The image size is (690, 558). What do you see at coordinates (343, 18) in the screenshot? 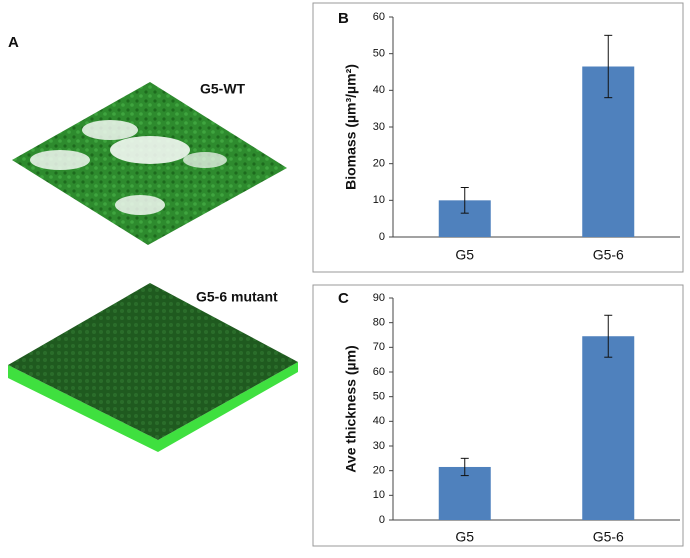
I see `panel-label: B` at bounding box center [343, 18].